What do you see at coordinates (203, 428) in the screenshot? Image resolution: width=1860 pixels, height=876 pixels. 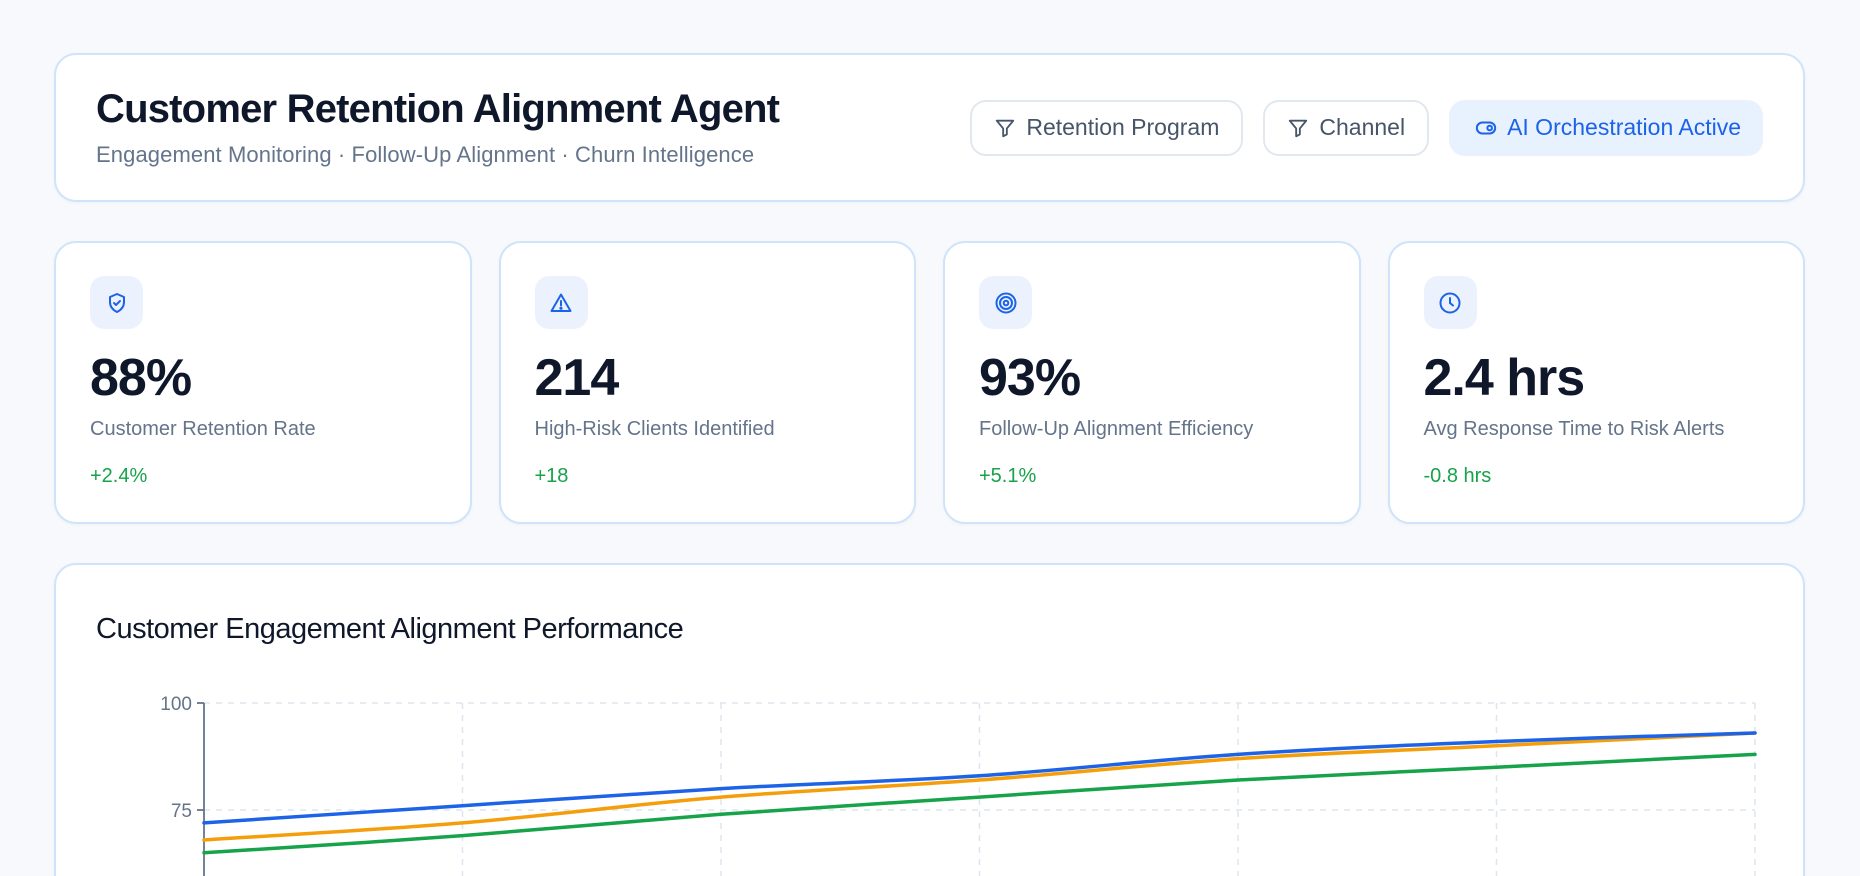 I see `metric-label: Customer Retention Rate` at bounding box center [203, 428].